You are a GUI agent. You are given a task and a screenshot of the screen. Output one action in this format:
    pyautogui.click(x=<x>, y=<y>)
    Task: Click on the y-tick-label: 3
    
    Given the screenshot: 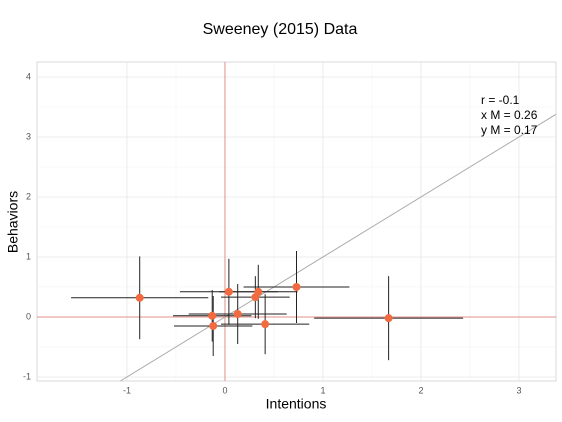 What is the action you would take?
    pyautogui.click(x=28, y=136)
    